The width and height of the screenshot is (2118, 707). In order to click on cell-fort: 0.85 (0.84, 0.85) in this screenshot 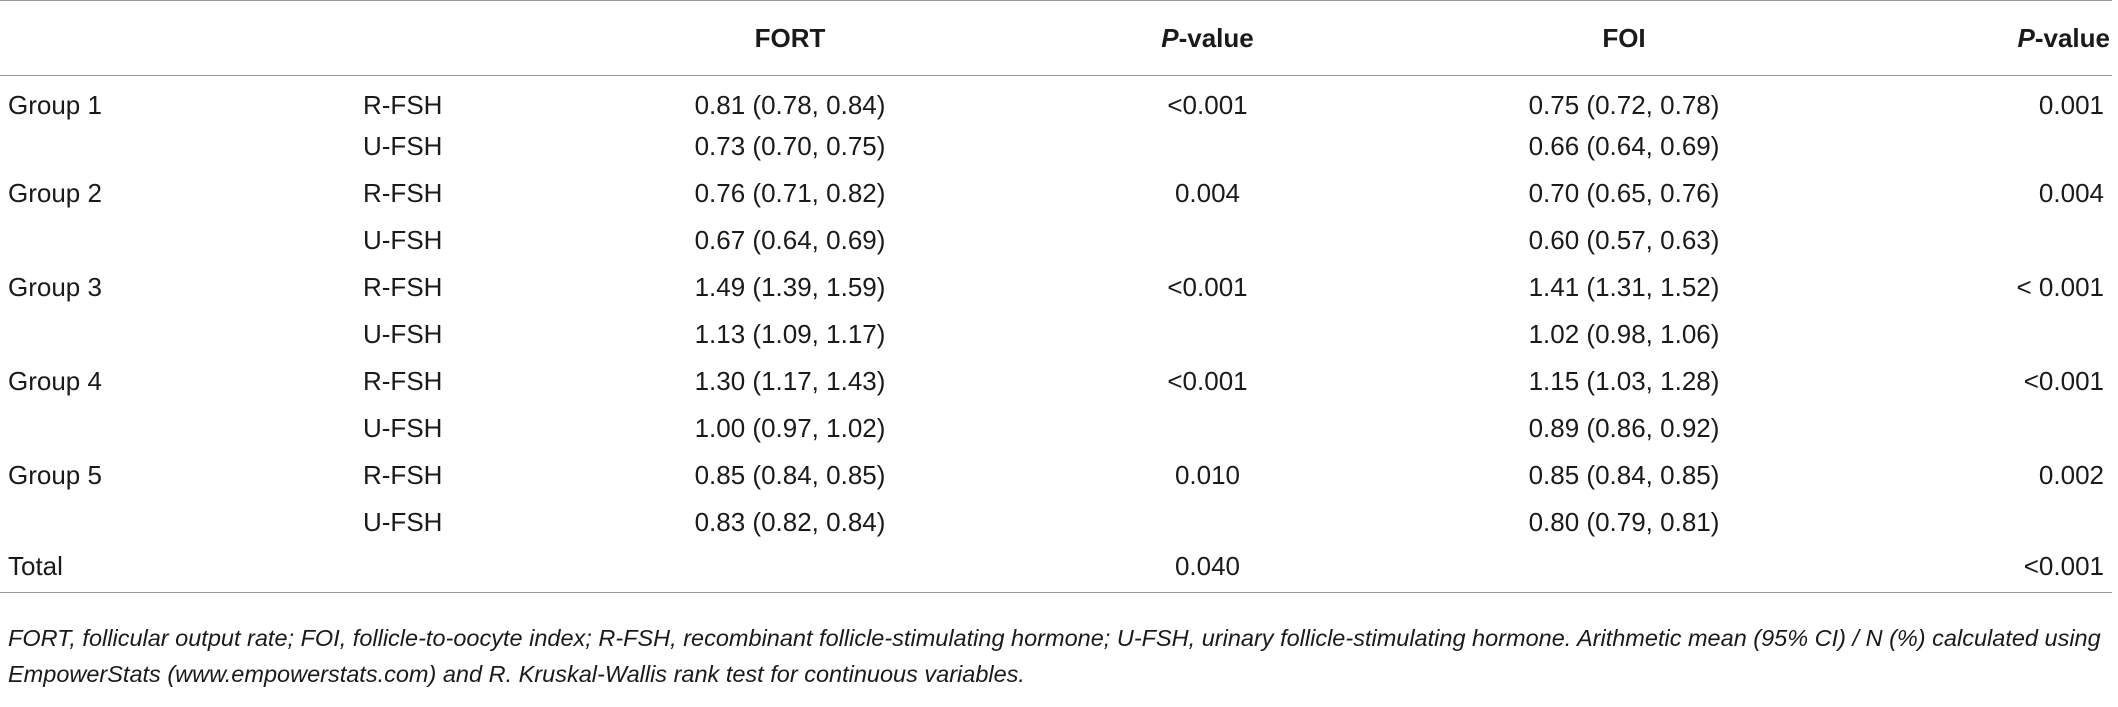, I will do `click(790, 474)`.